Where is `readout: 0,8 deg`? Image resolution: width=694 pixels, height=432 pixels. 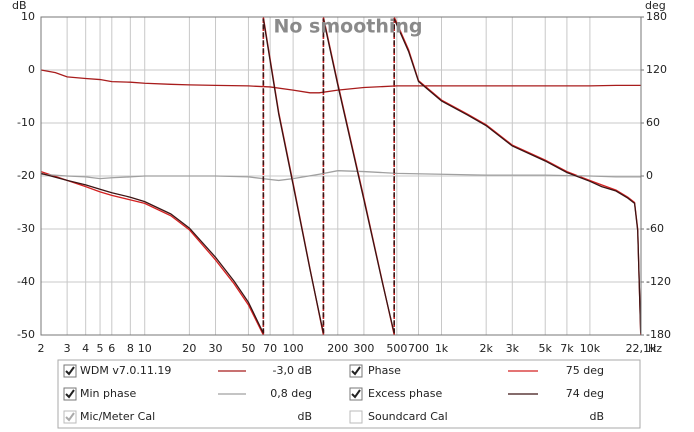 readout: 0,8 deg is located at coordinates (291, 393).